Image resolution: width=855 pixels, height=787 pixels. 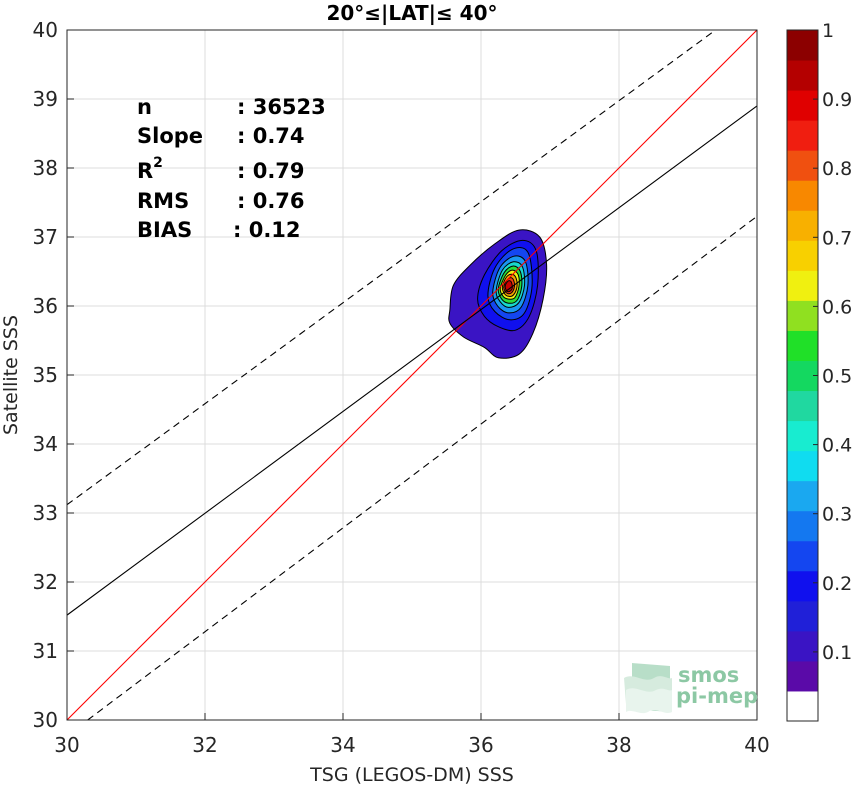 I want to click on colorbar-tick-label: 0.6, so click(x=837, y=307).